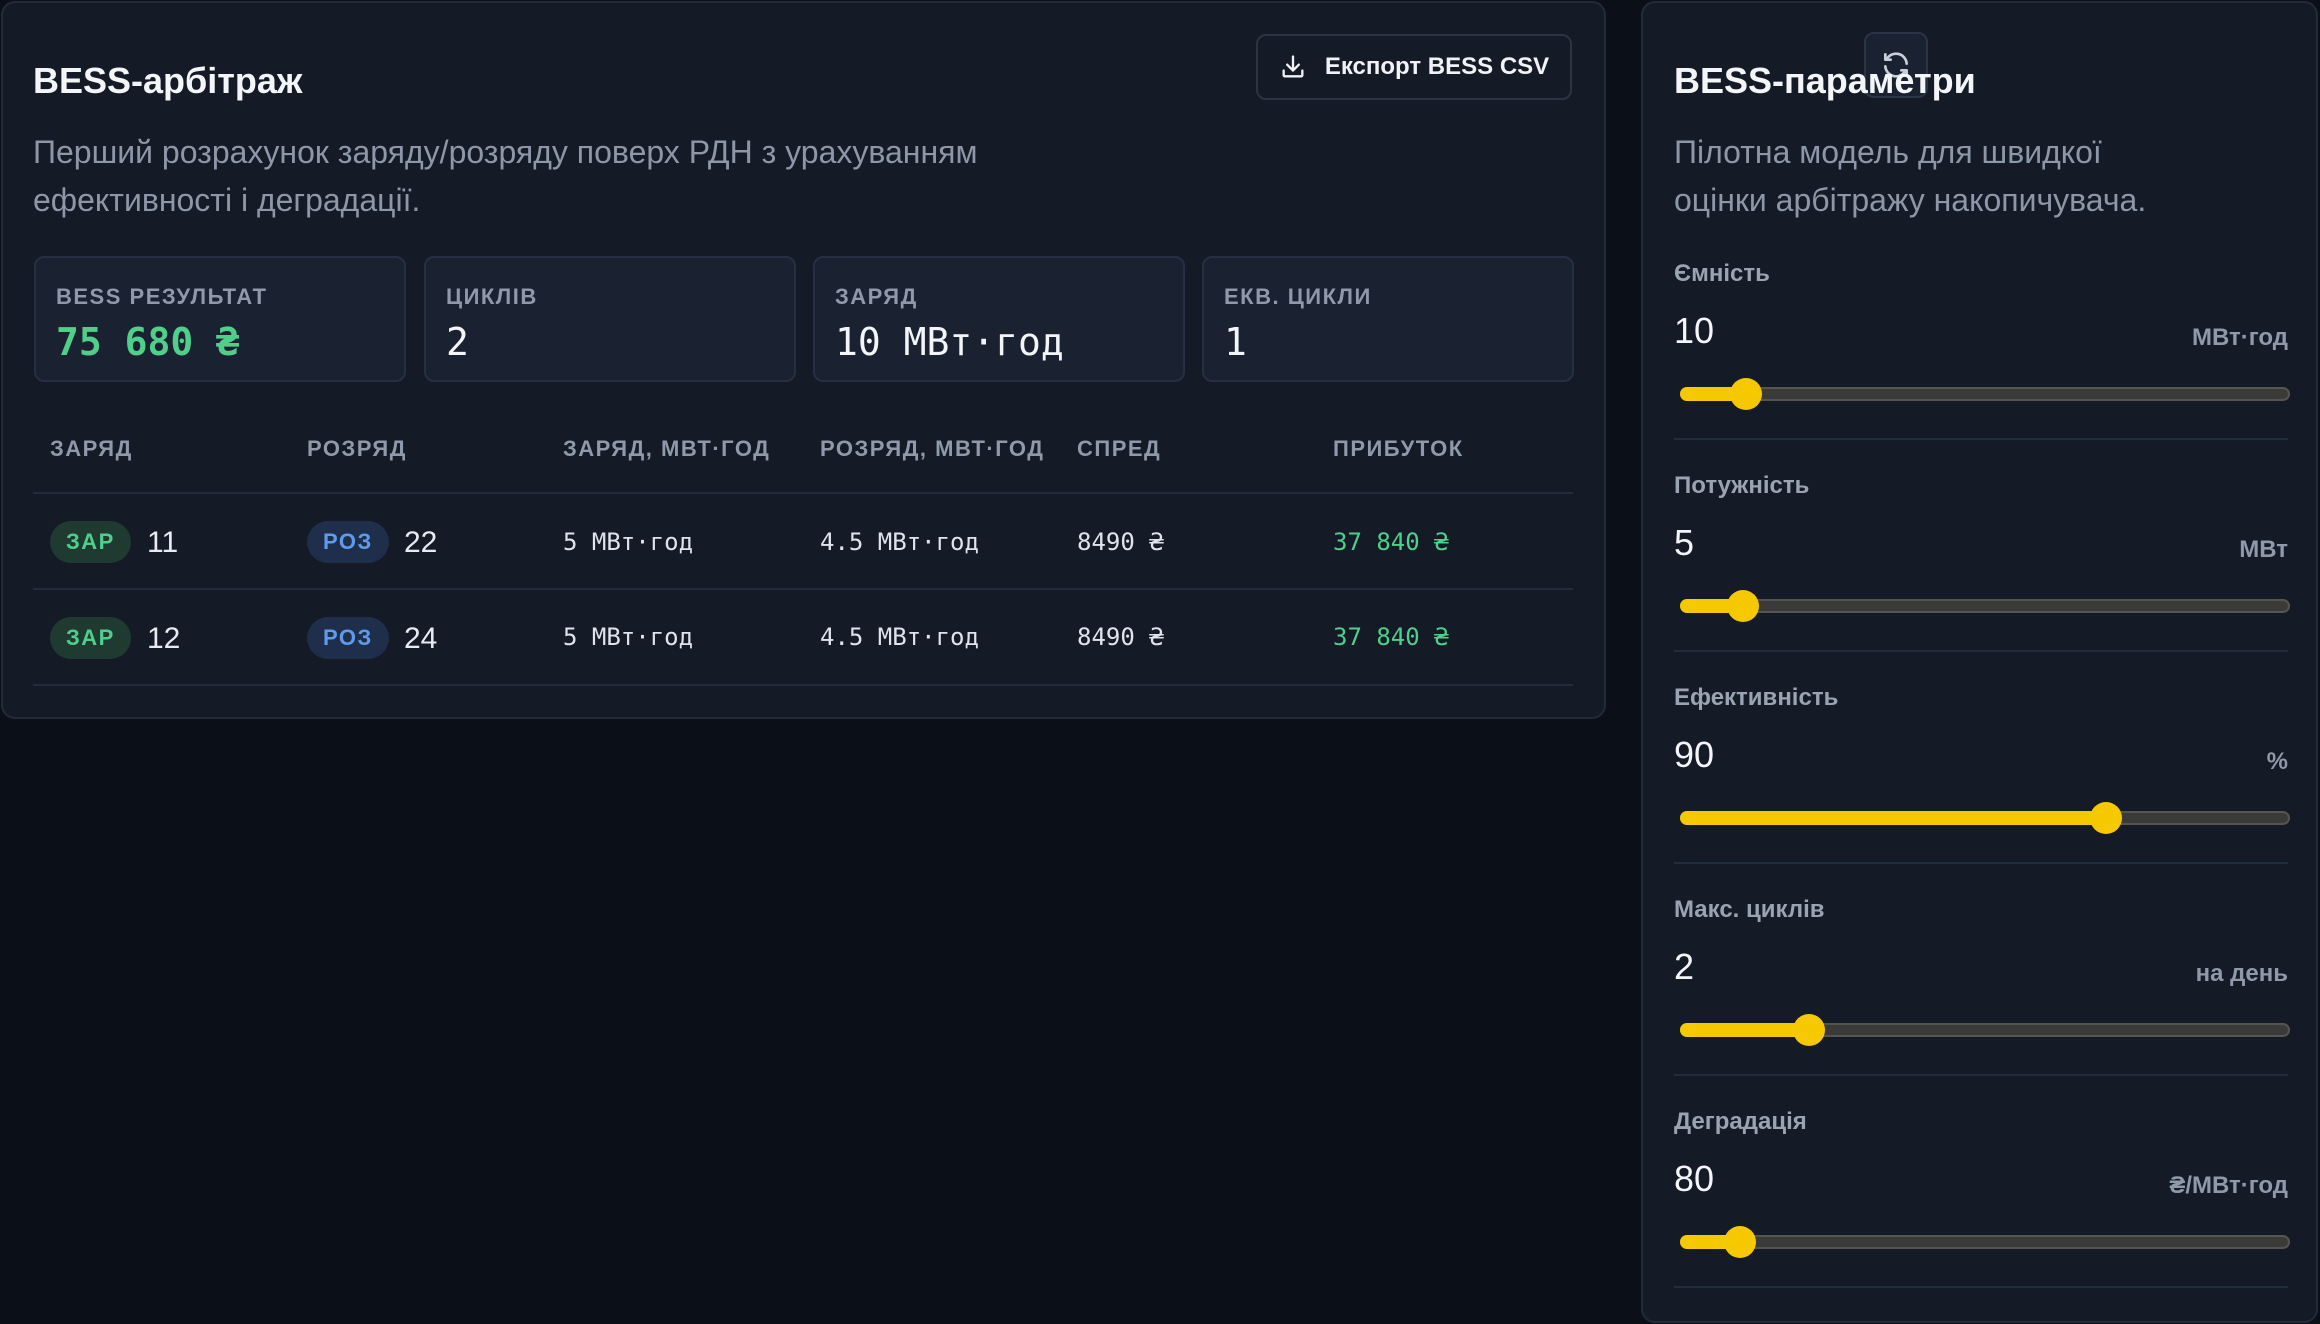 This screenshot has width=2320, height=1324. Describe the element at coordinates (2228, 1185) in the screenshot. I see `degradation-unit: ₴/МВт·год` at that location.